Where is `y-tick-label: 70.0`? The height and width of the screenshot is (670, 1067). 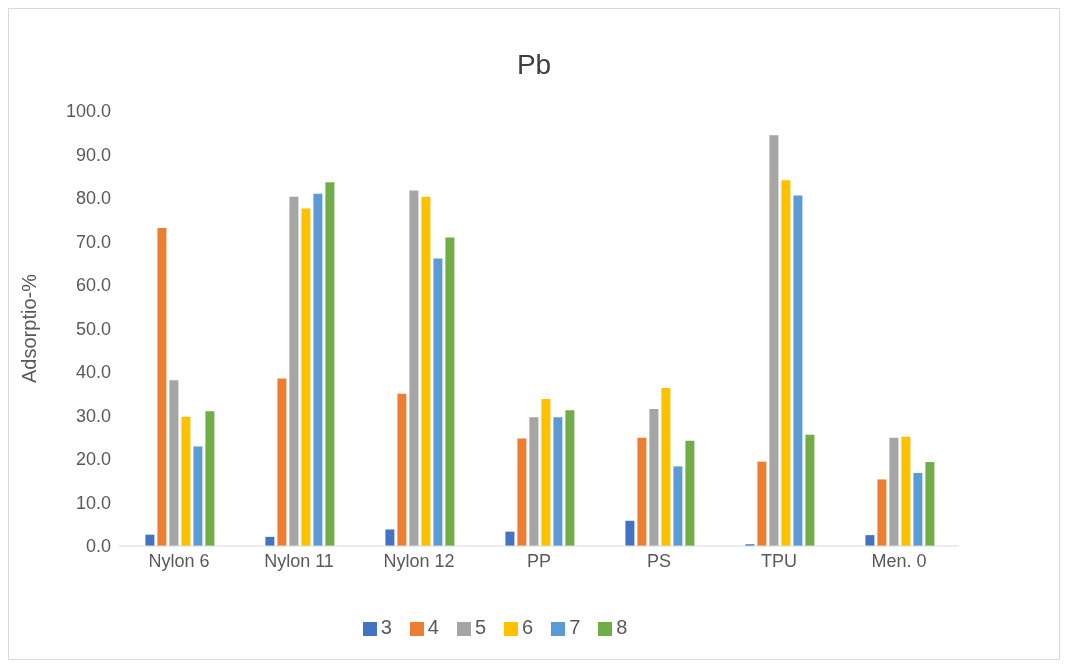 y-tick-label: 70.0 is located at coordinates (93, 241).